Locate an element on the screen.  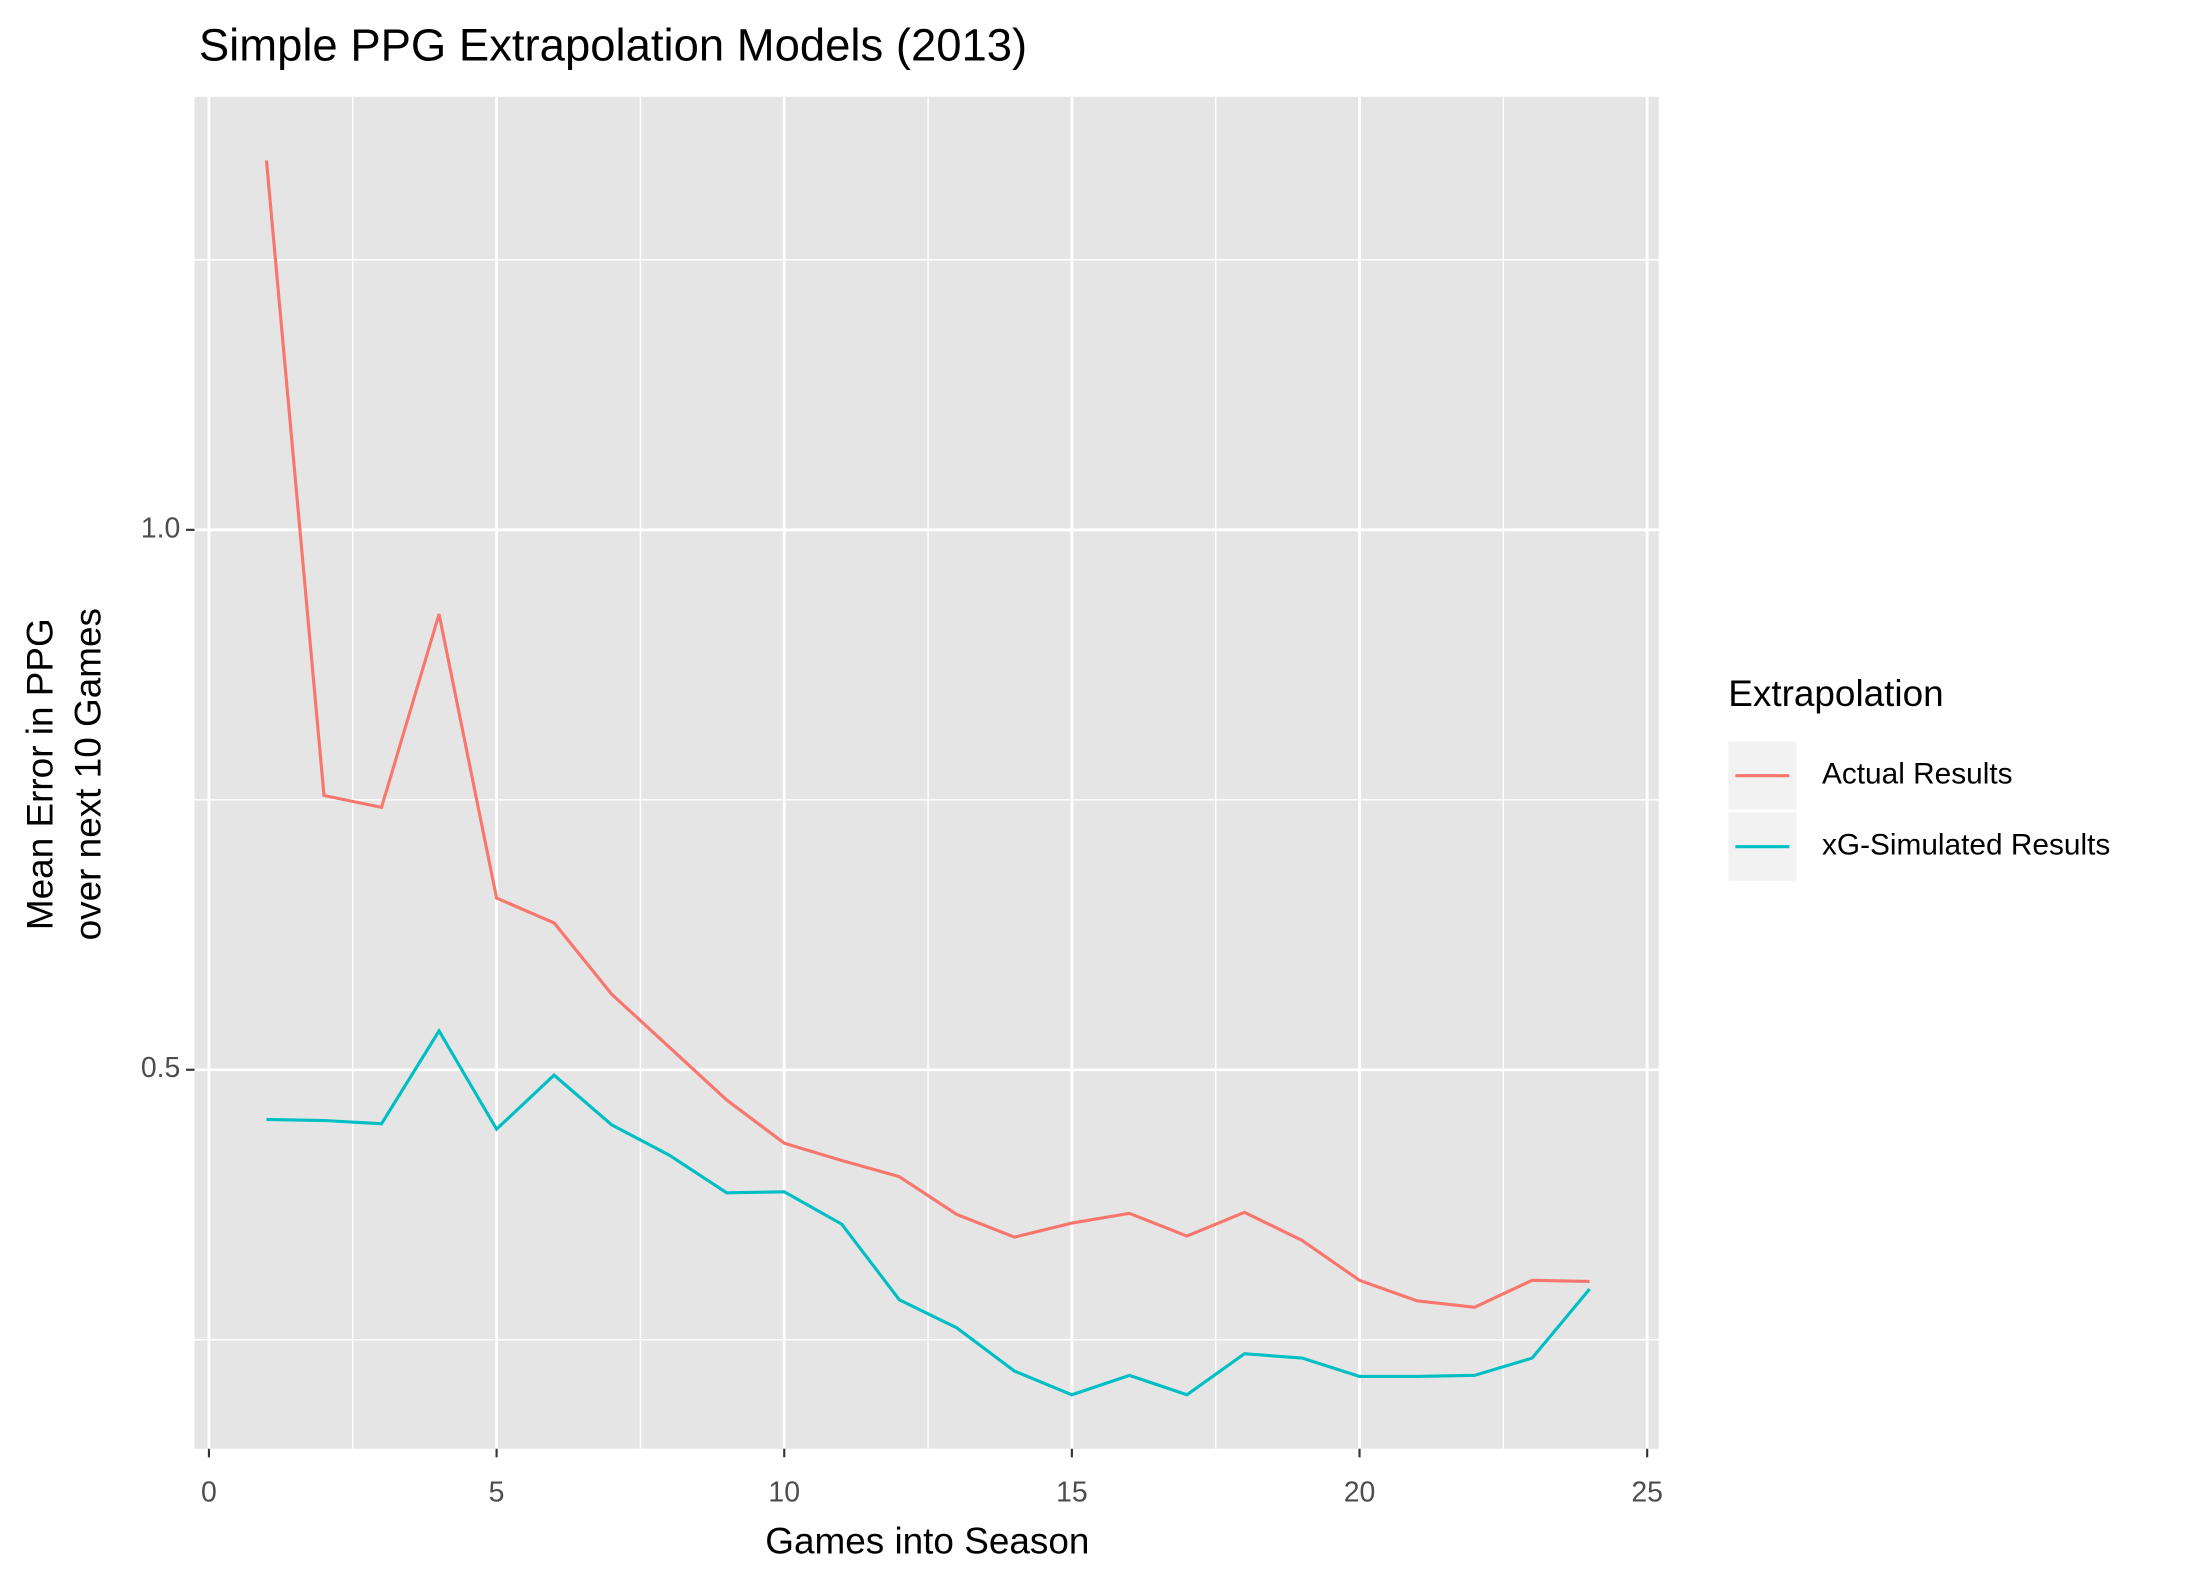
y-tick-label: 1.0 is located at coordinates (160, 528).